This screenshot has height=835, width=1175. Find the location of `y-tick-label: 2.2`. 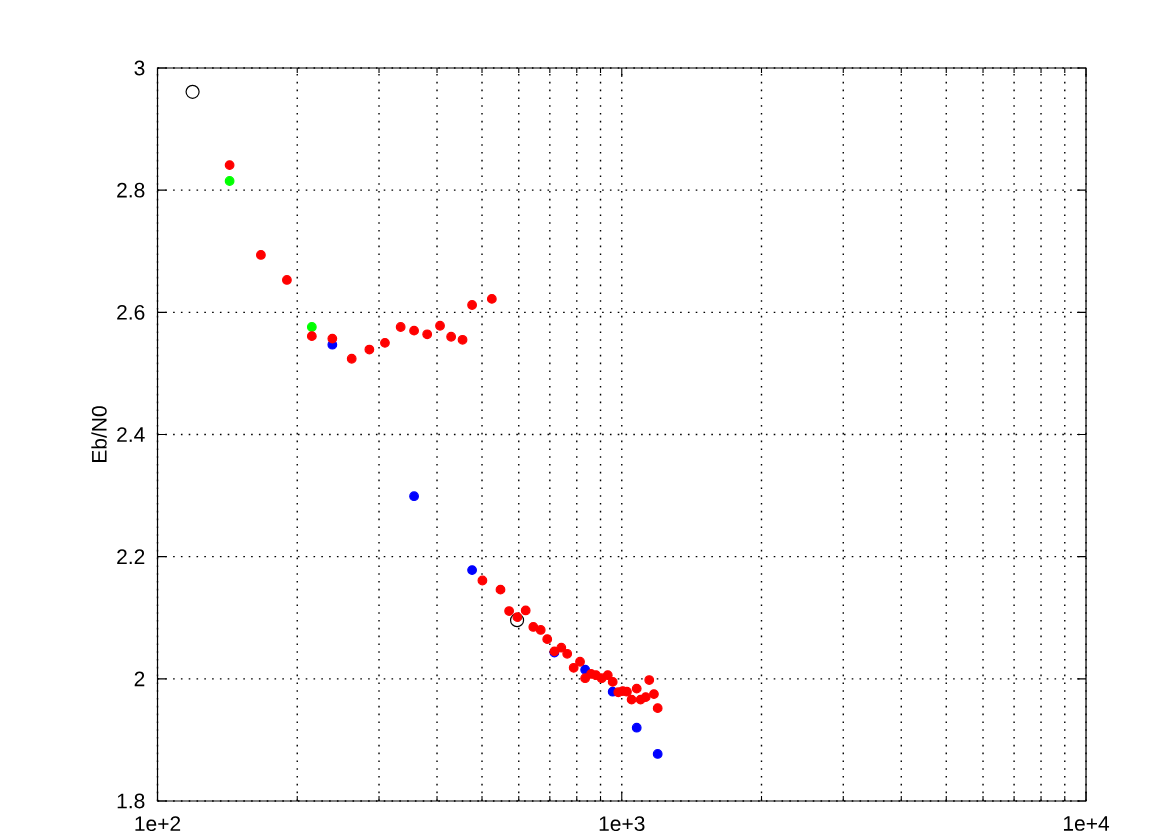

y-tick-label: 2.2 is located at coordinates (131, 556).